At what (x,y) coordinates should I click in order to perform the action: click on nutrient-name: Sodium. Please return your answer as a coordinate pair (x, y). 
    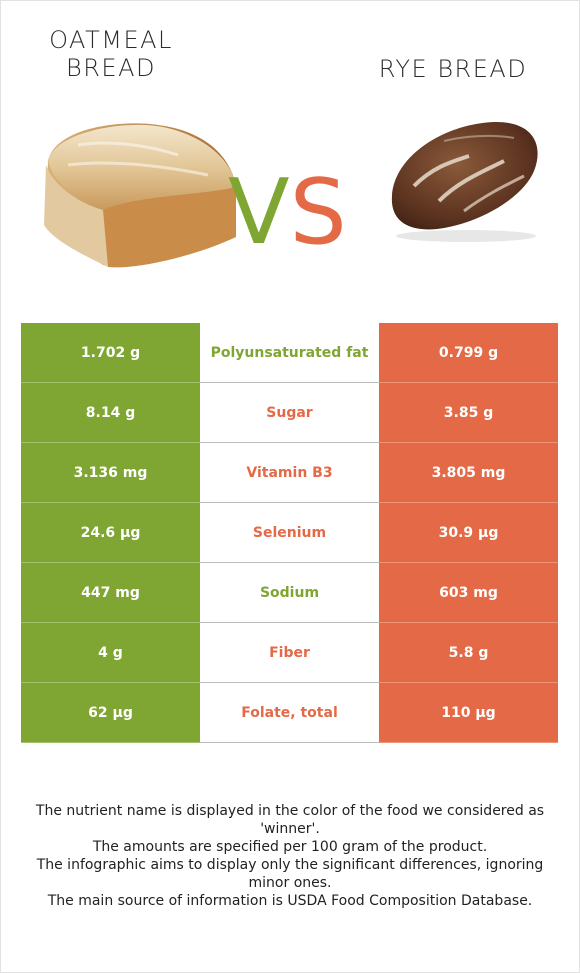
    Looking at the image, I should click on (289, 593).